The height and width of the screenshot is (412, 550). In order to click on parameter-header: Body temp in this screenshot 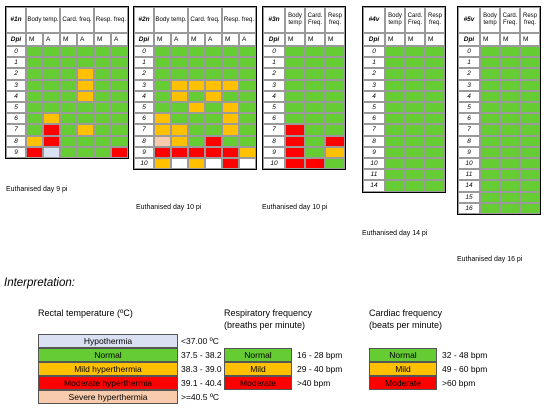, I will do `click(490, 20)`.